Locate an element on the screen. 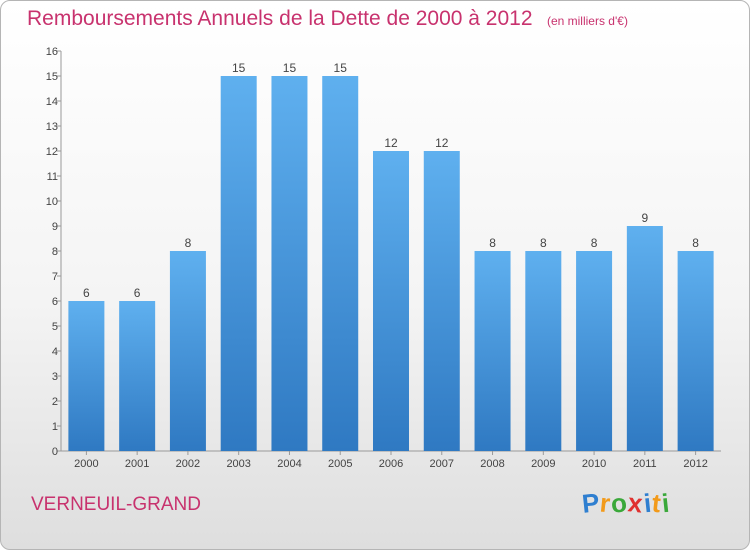 The width and height of the screenshot is (750, 550). bar-2008 is located at coordinates (492, 351).